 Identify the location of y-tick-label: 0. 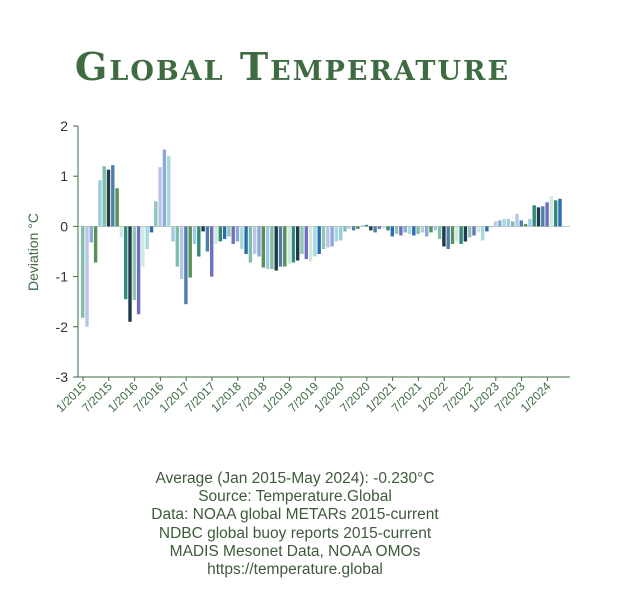
(64, 226).